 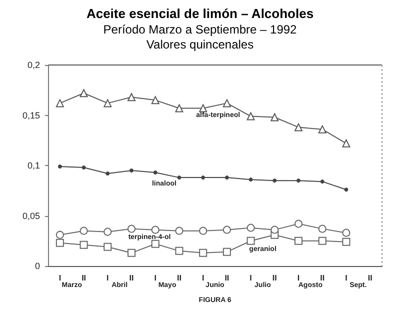 What do you see at coordinates (31, 215) in the screenshot?
I see `y-tick-label: 0,05` at bounding box center [31, 215].